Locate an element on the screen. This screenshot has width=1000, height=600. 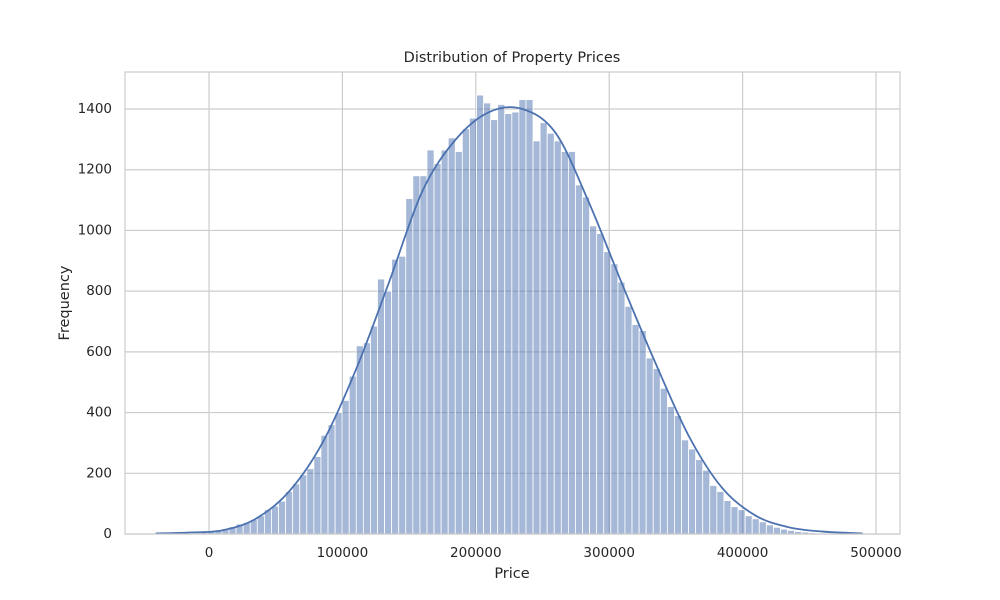
y-tick-label: 1400 is located at coordinates (95, 109).